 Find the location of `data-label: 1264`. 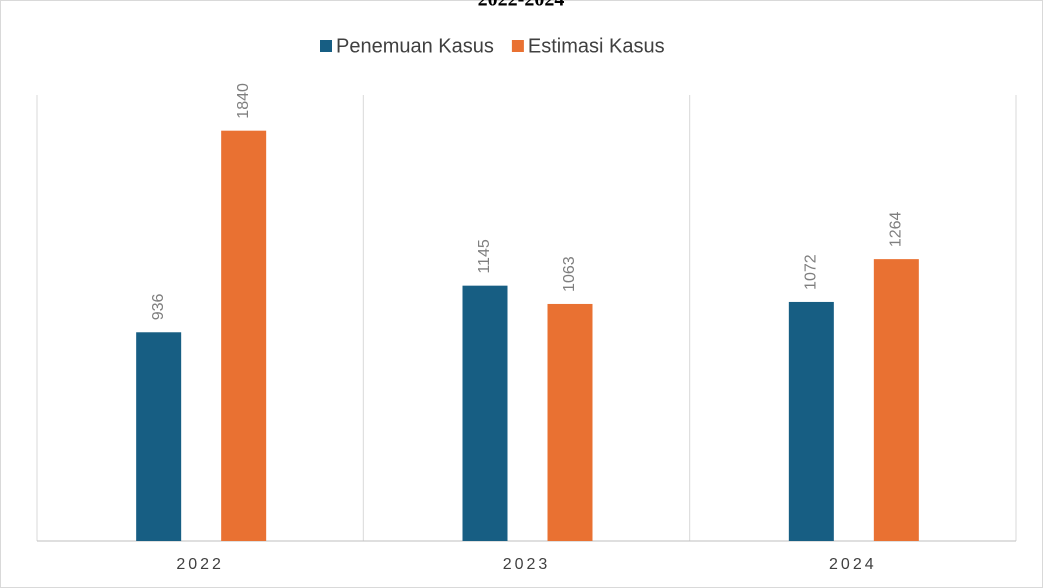

data-label: 1264 is located at coordinates (896, 229).